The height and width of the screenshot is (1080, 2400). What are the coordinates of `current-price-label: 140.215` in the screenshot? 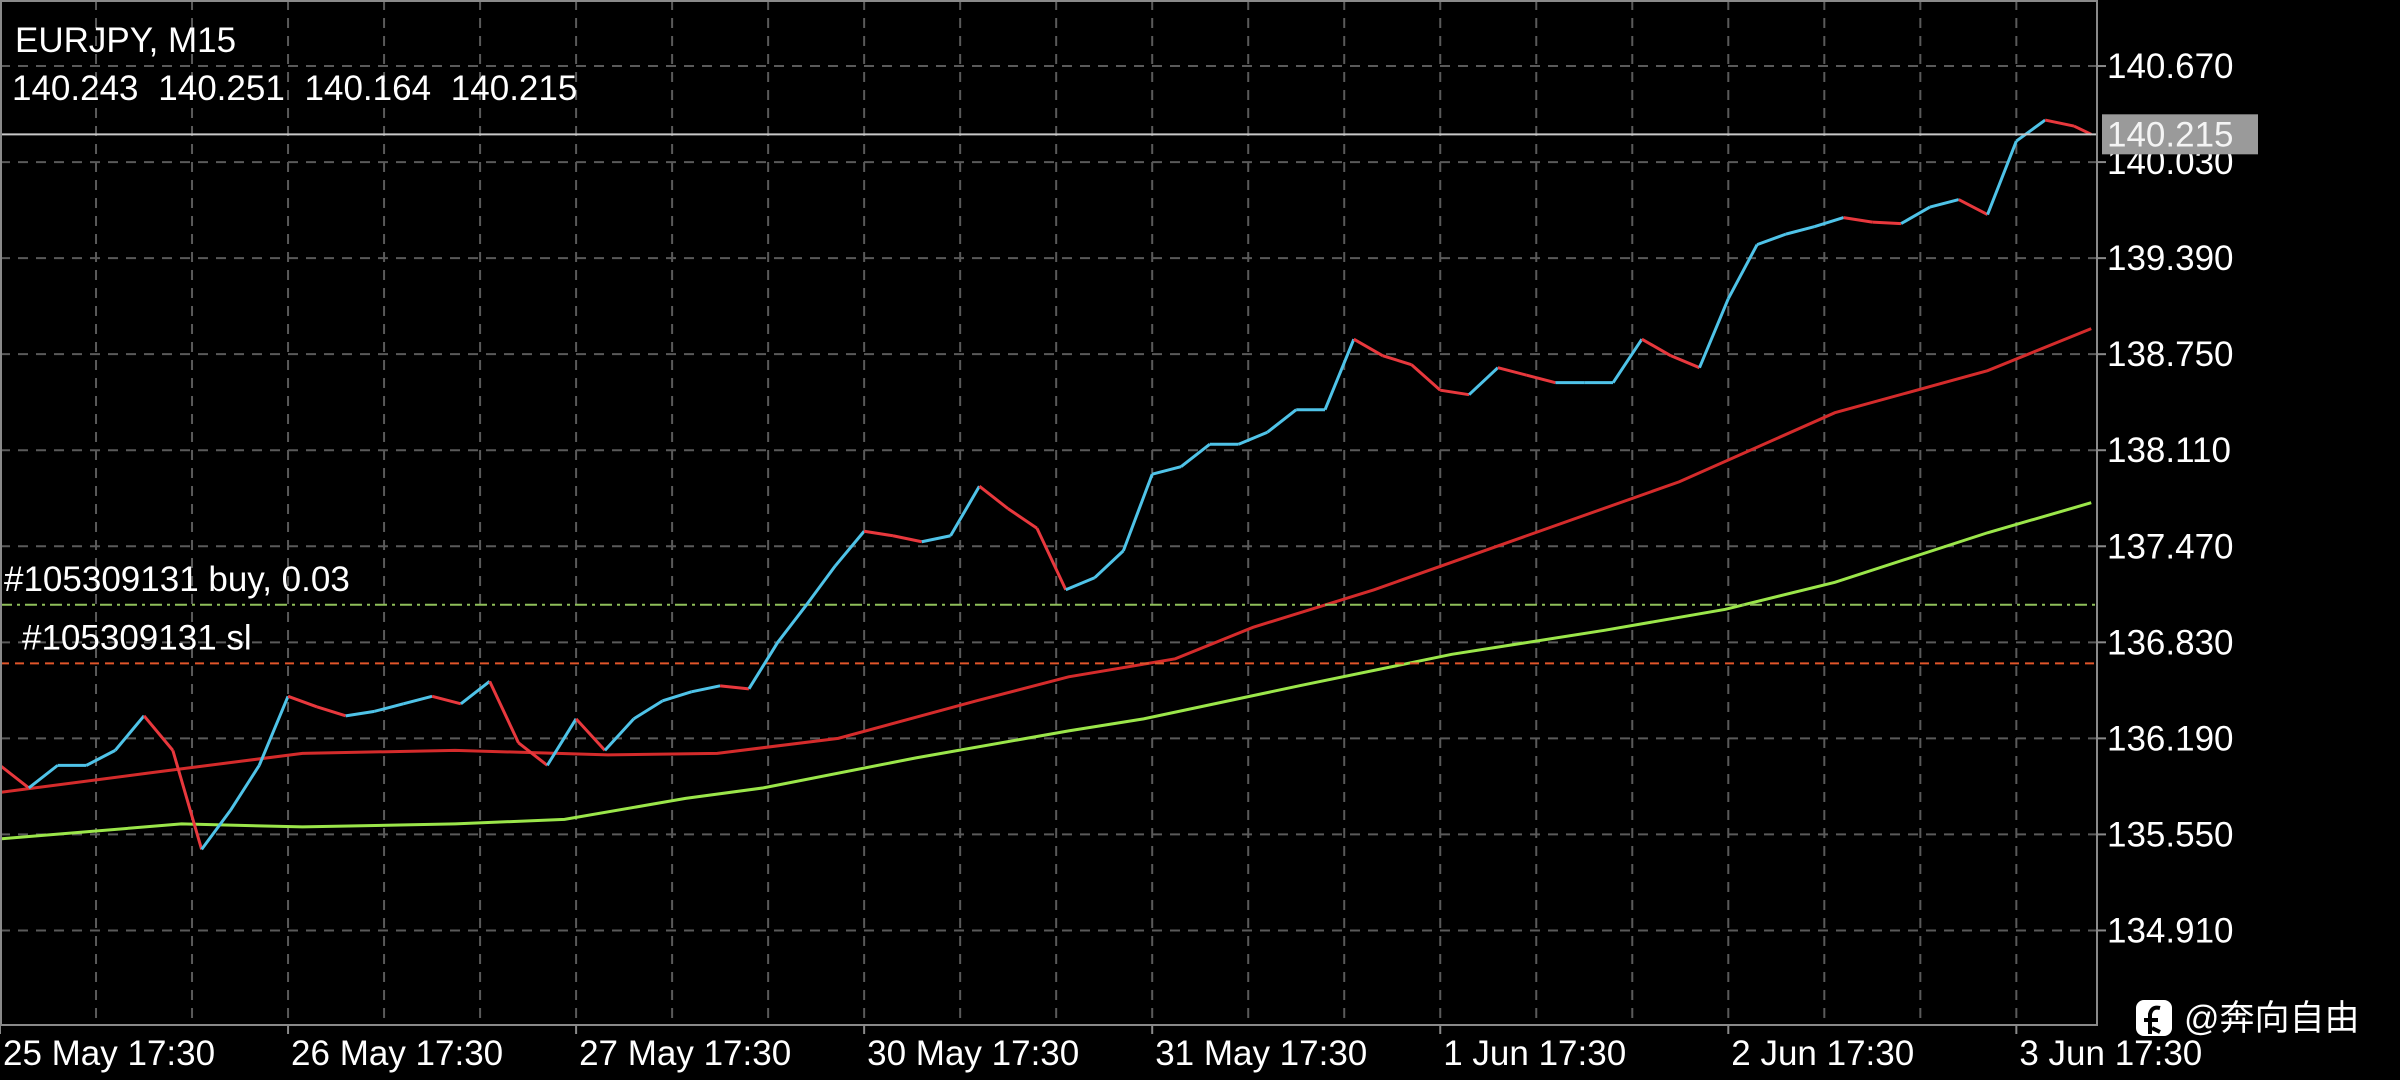 It's located at (2170, 134).